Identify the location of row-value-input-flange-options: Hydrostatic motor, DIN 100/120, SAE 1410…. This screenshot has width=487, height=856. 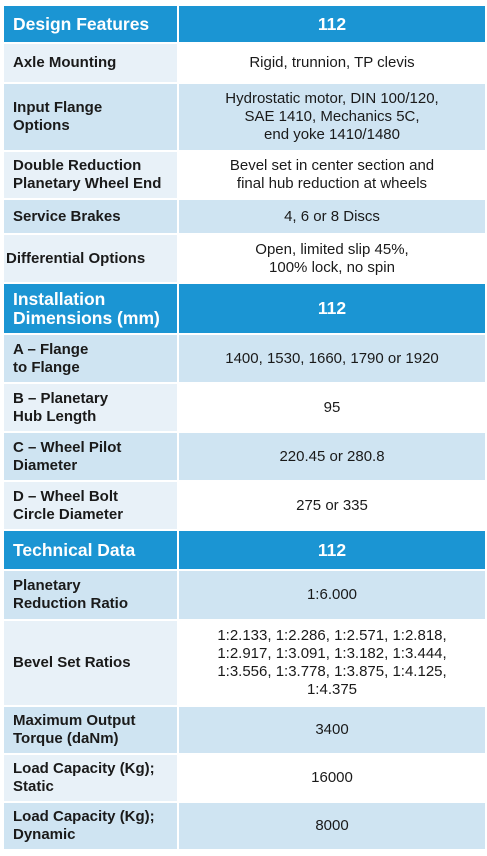
(332, 117).